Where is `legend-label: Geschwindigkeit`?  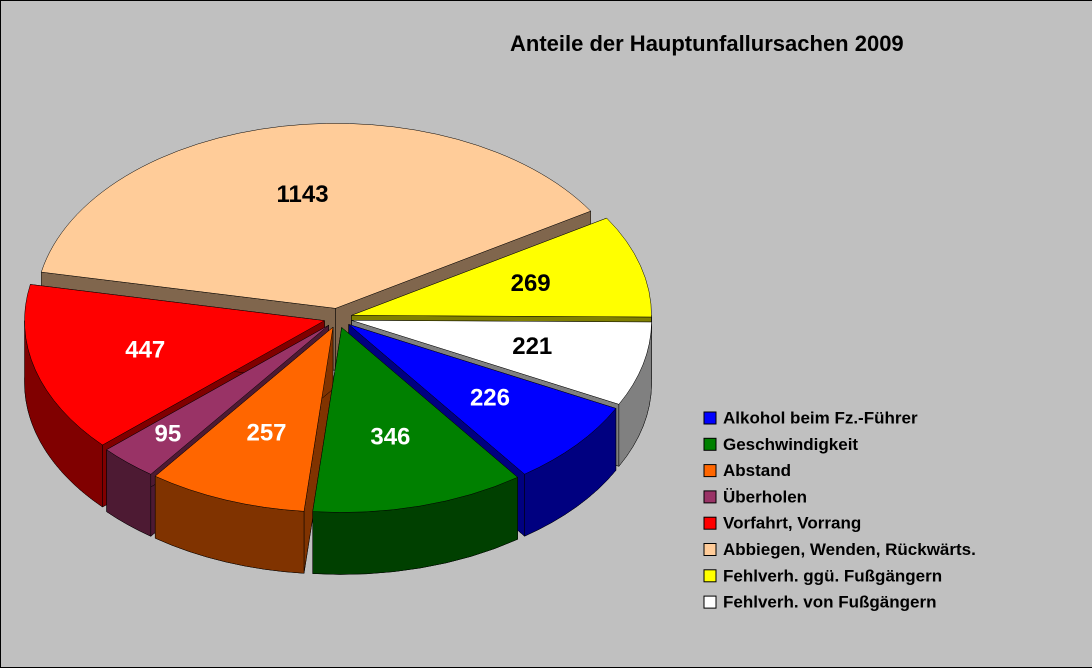
legend-label: Geschwindigkeit is located at coordinates (790, 444).